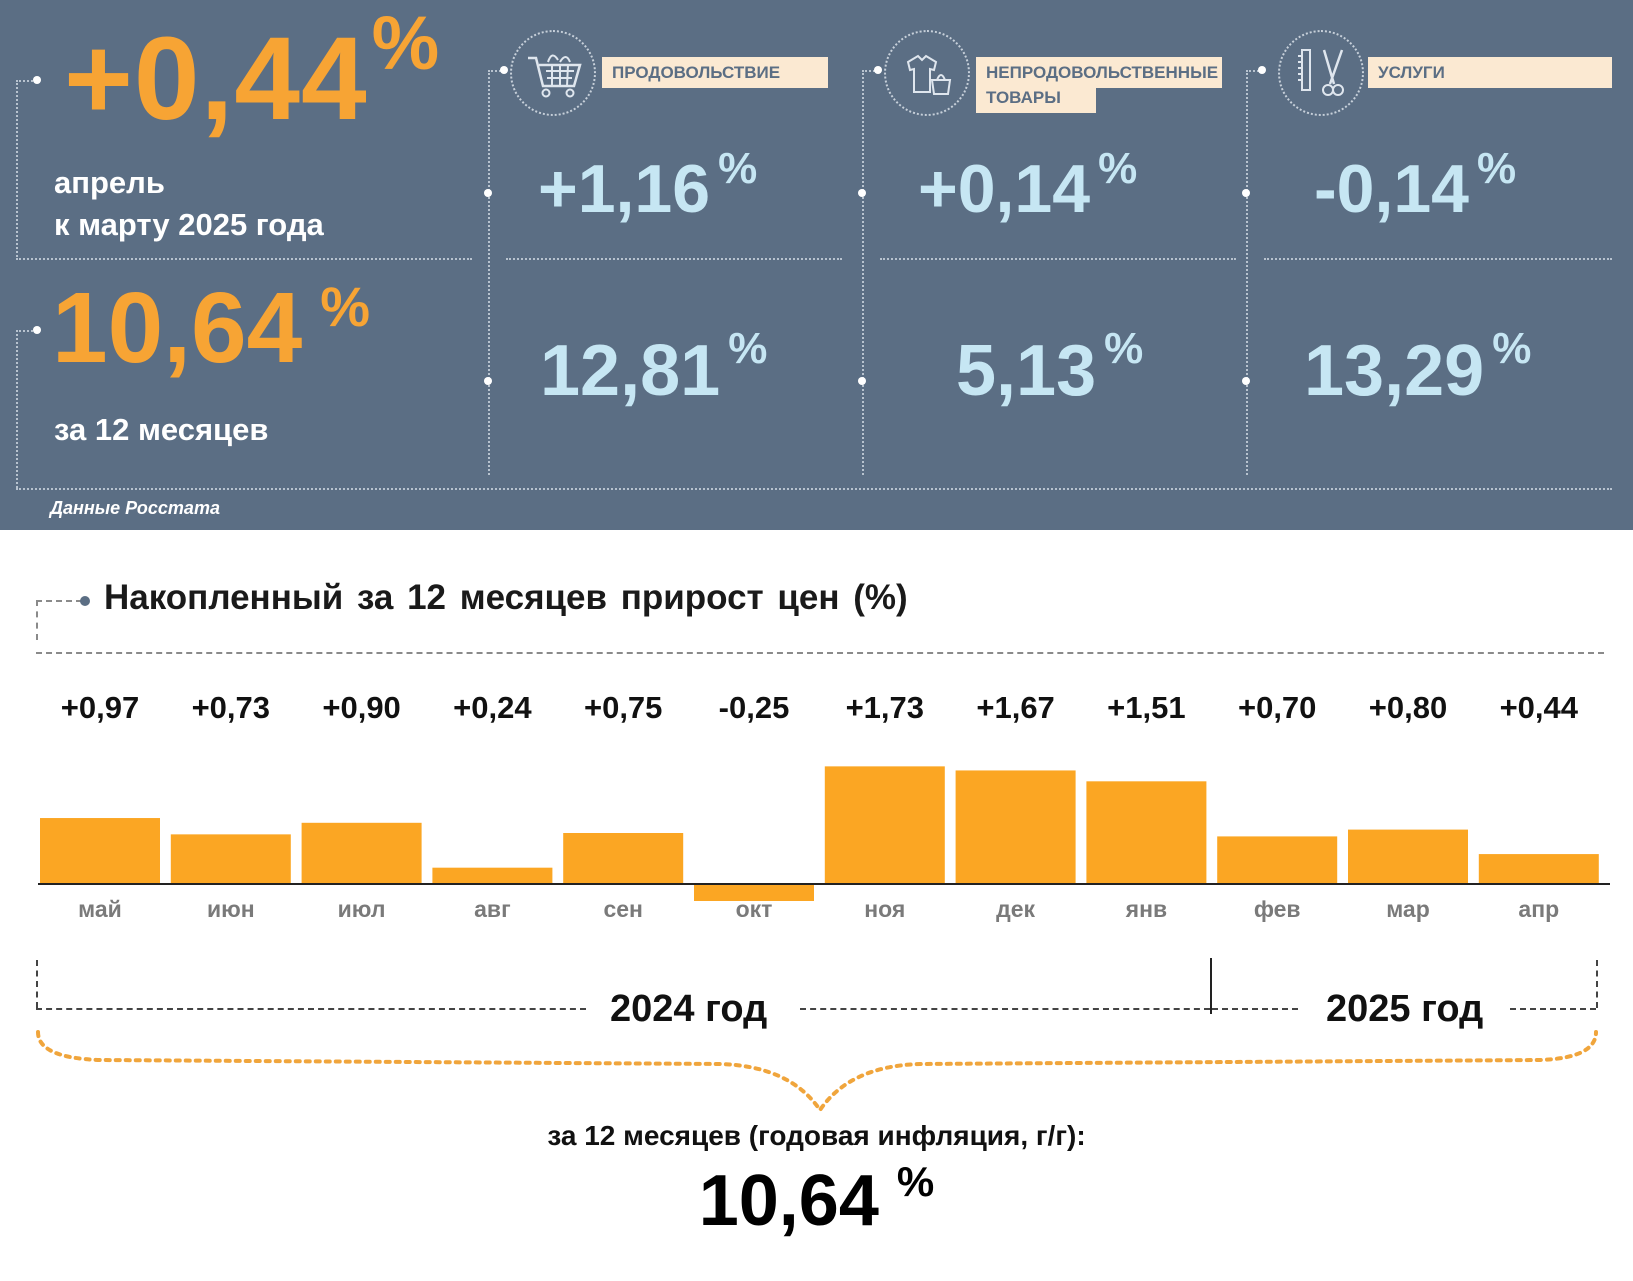 The height and width of the screenshot is (1281, 1633). What do you see at coordinates (216, 79) in the screenshot?
I see `monthly-inflation-value: +0,44` at bounding box center [216, 79].